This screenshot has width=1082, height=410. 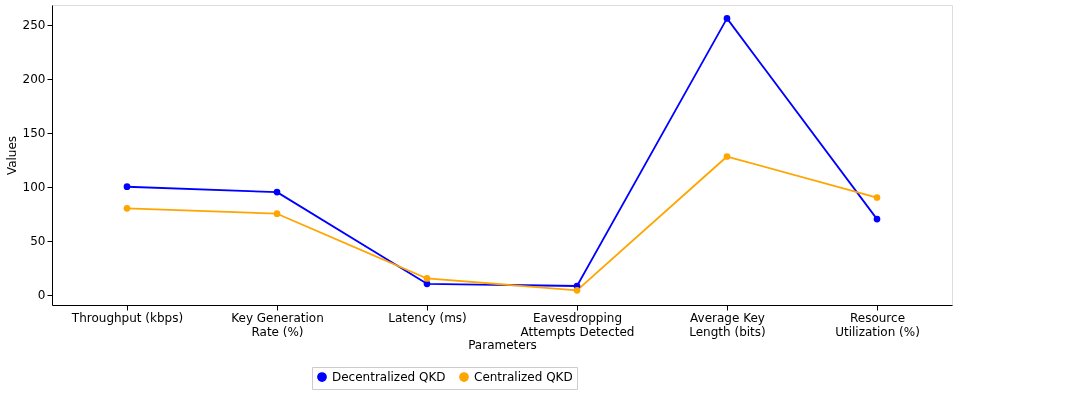 I want to click on y-tick-label: 250, so click(x=34, y=25).